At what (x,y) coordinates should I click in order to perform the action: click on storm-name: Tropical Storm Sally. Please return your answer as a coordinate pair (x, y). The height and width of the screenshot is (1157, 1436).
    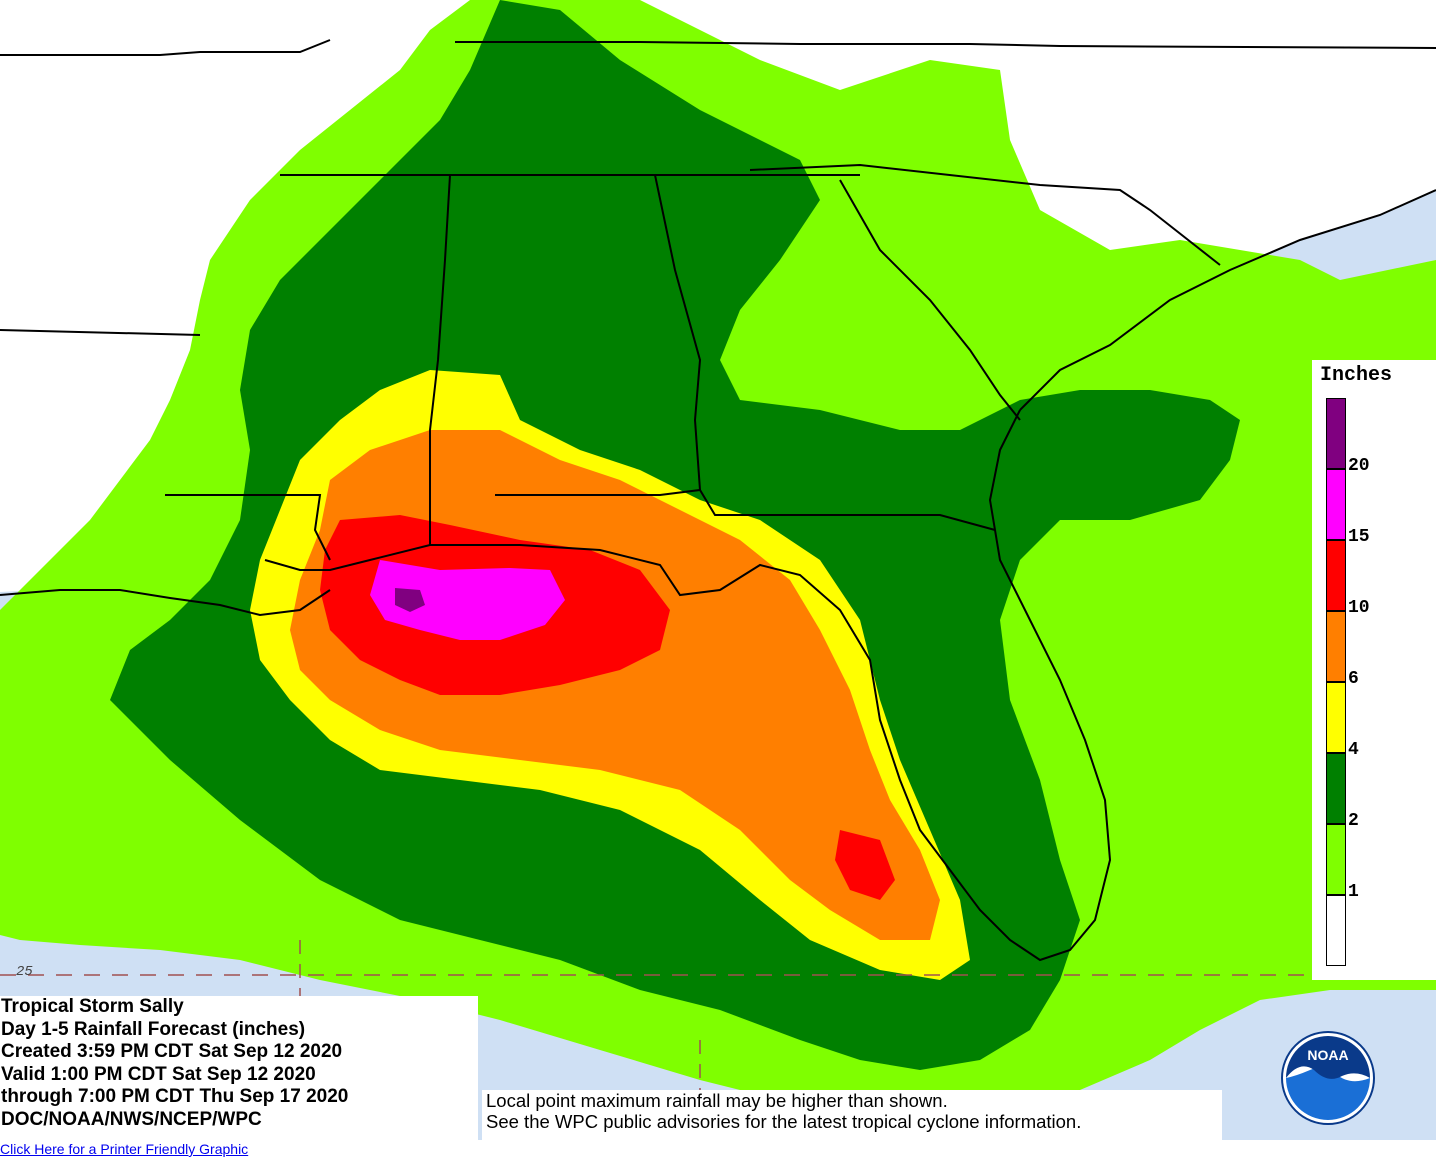
    Looking at the image, I should click on (92, 1006).